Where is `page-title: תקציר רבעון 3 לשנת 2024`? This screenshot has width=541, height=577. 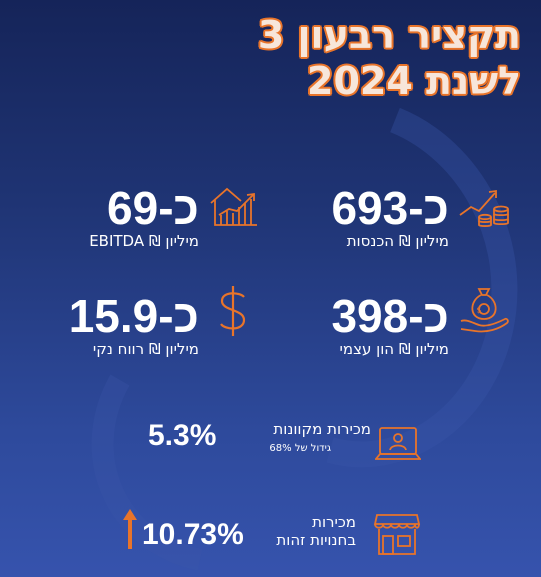 page-title: תקציר רבעון 3 לשנת 2024 is located at coordinates (389, 58).